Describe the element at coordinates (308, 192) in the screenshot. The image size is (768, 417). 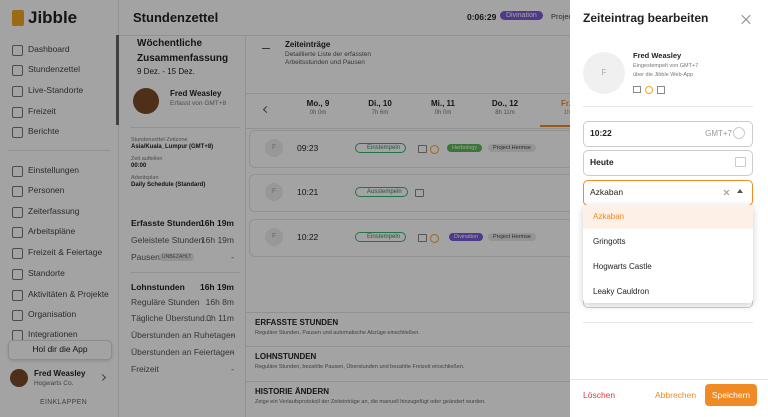
I see `entry-time: 10:21` at that location.